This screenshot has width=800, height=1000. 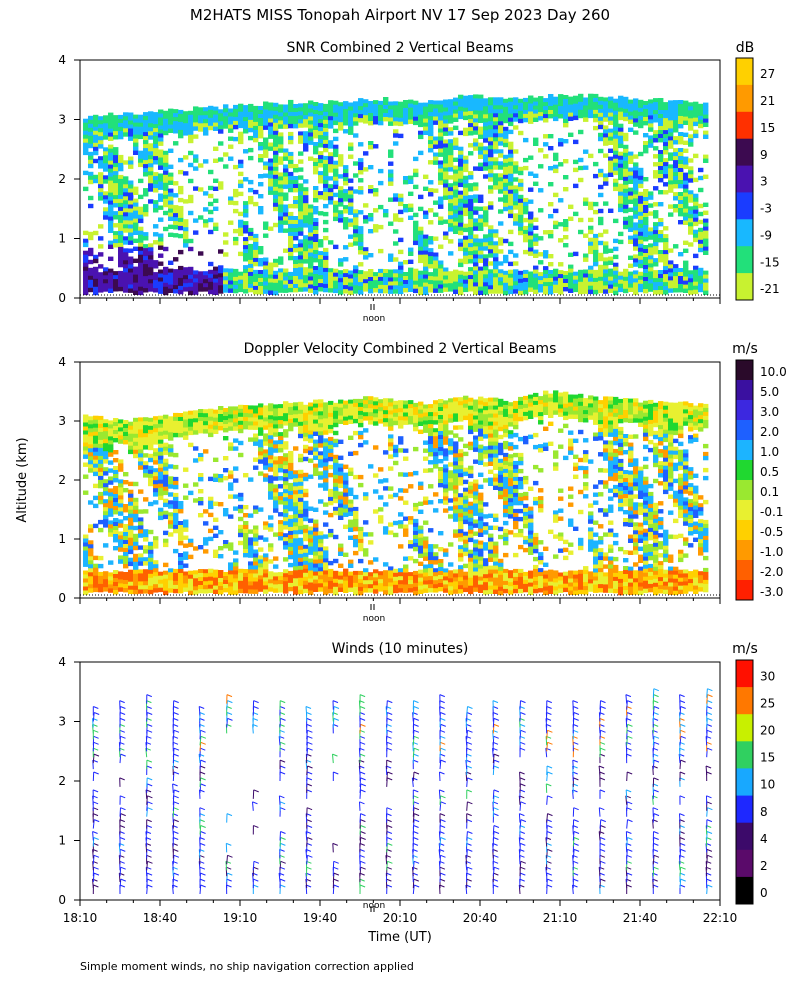 What do you see at coordinates (160, 918) in the screenshot?
I see `time-tick-label: 18:40` at bounding box center [160, 918].